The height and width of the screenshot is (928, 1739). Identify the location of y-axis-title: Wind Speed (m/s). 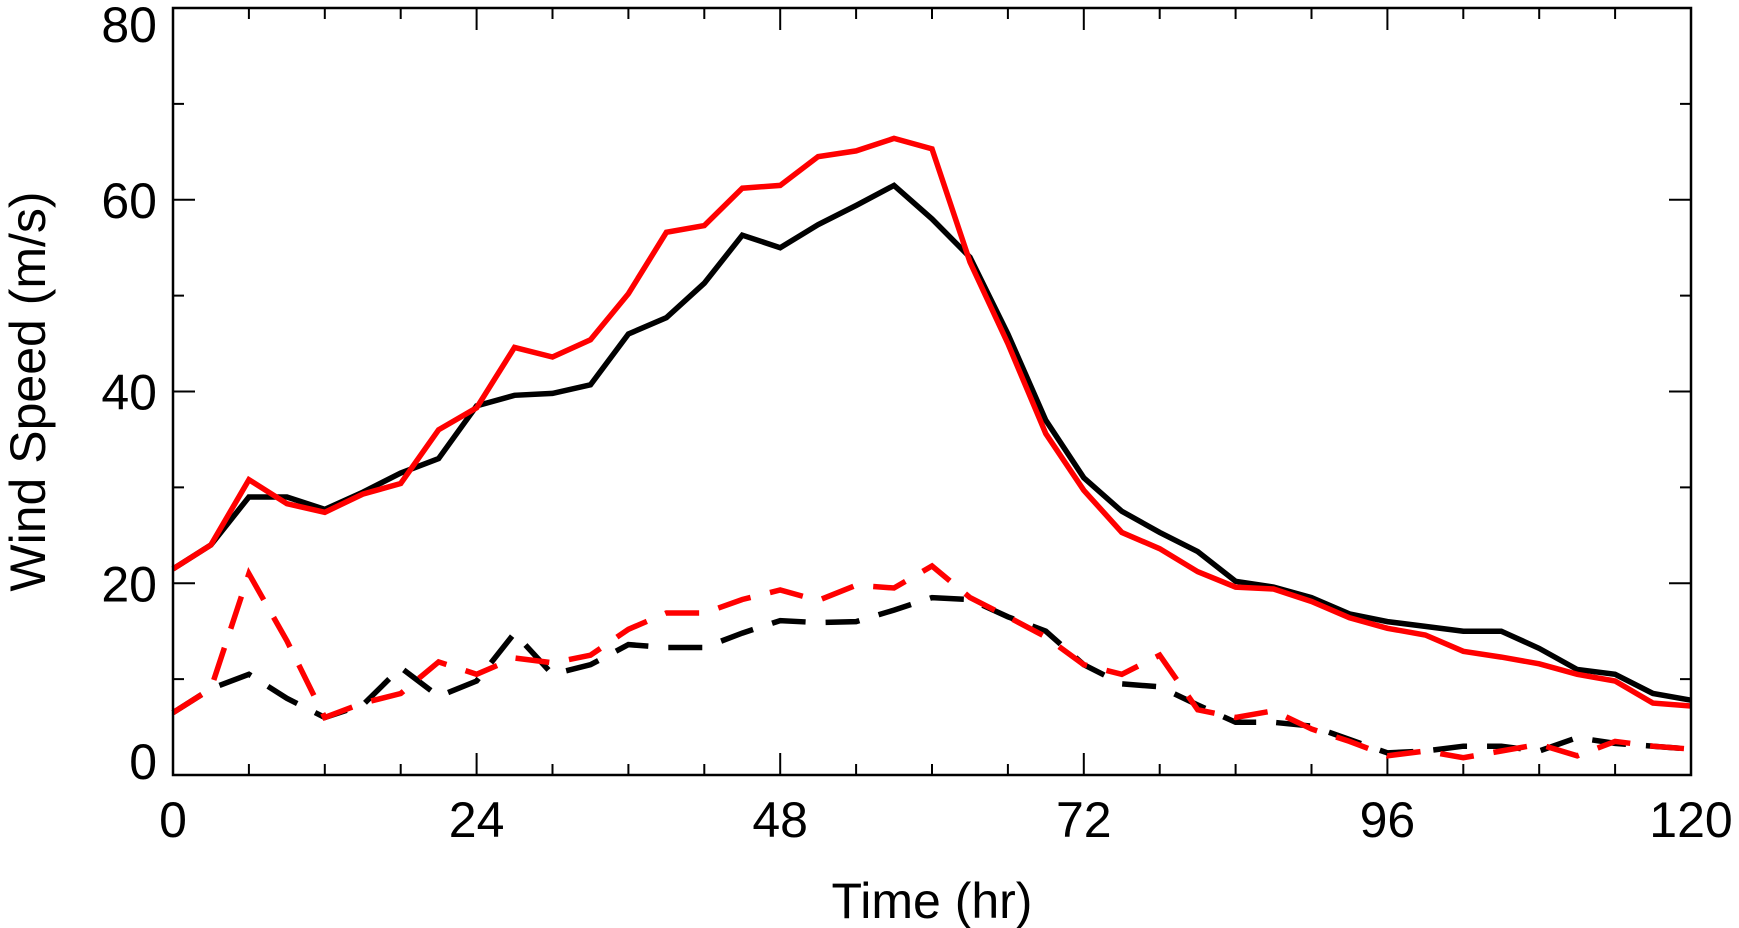
(28, 391).